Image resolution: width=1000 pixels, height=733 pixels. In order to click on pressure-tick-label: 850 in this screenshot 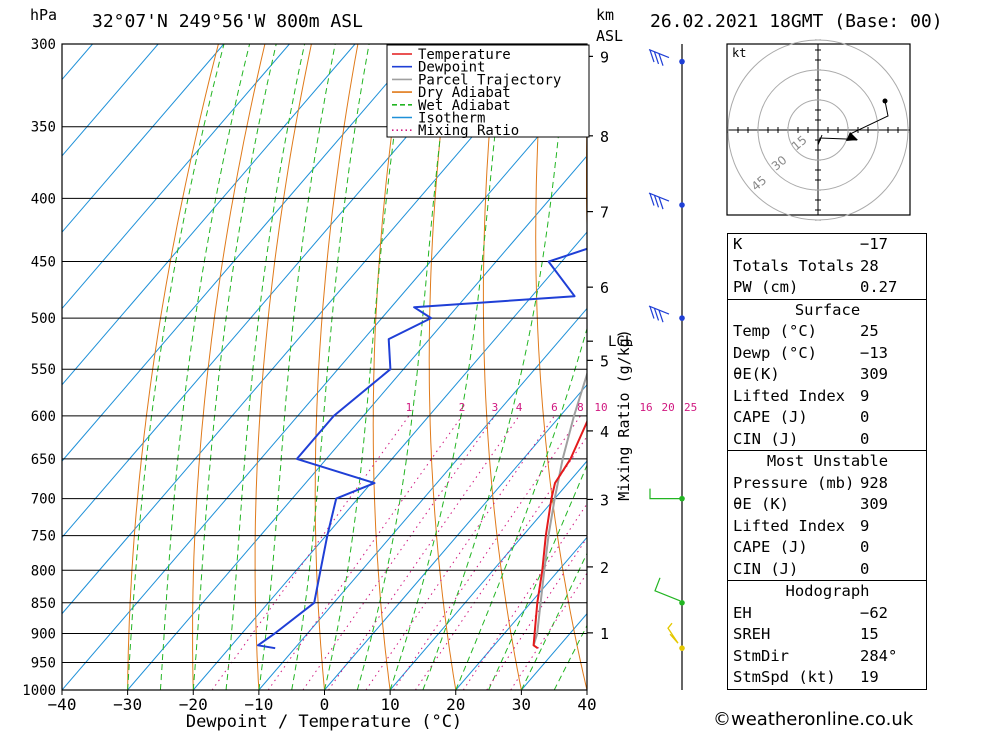, I will do `click(43, 604)`.